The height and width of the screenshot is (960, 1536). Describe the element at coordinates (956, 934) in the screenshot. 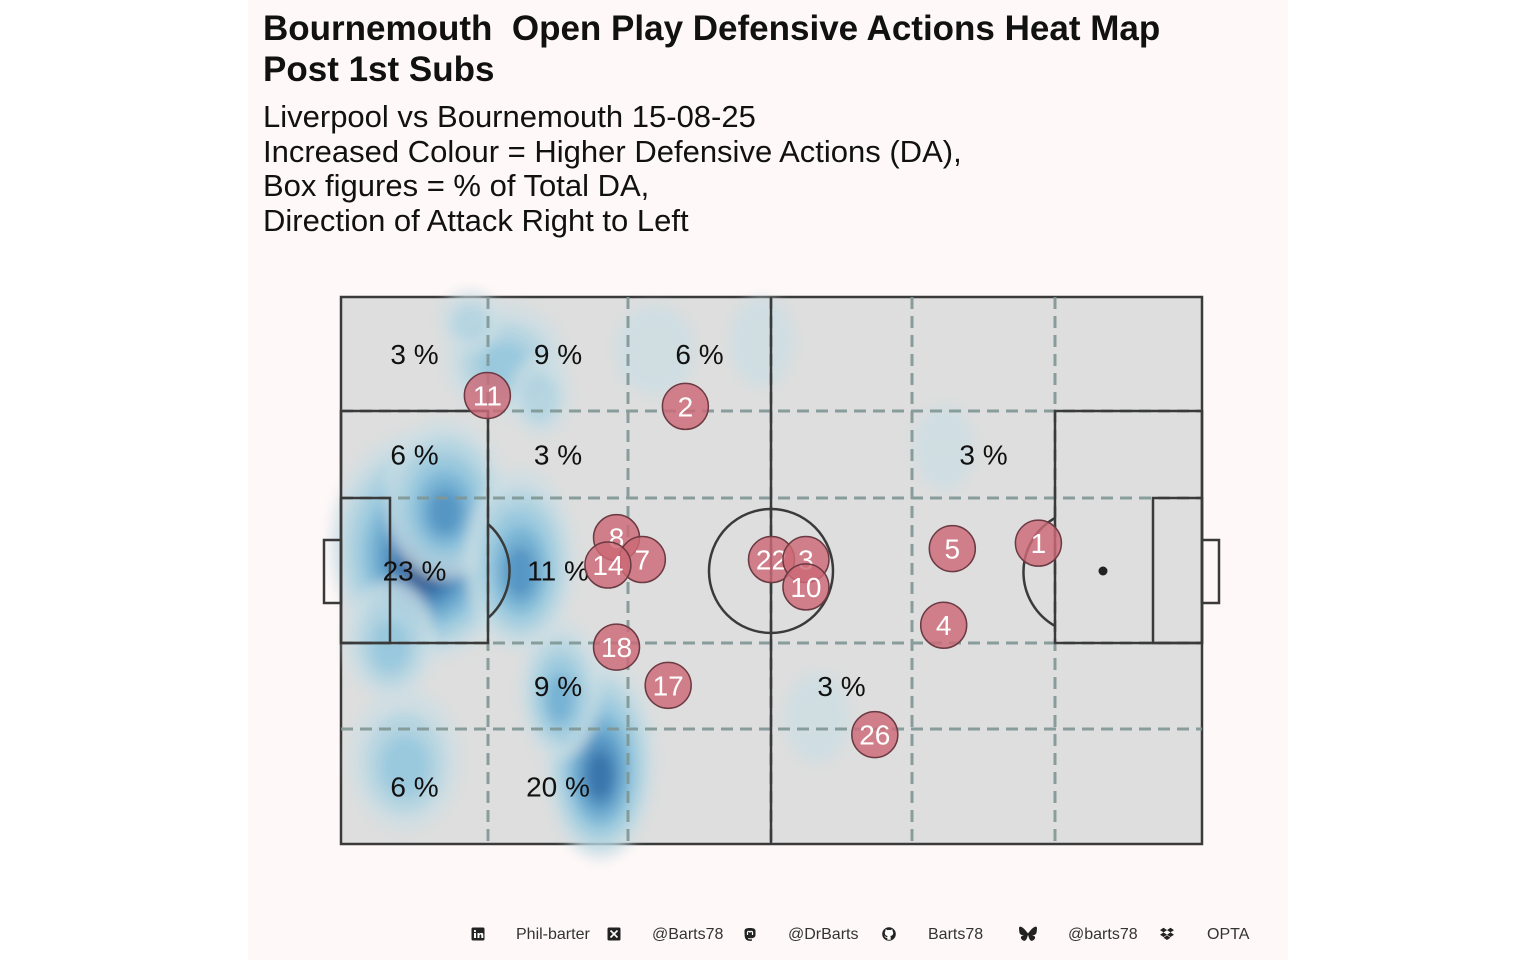

I see `github-label: Barts78` at that location.